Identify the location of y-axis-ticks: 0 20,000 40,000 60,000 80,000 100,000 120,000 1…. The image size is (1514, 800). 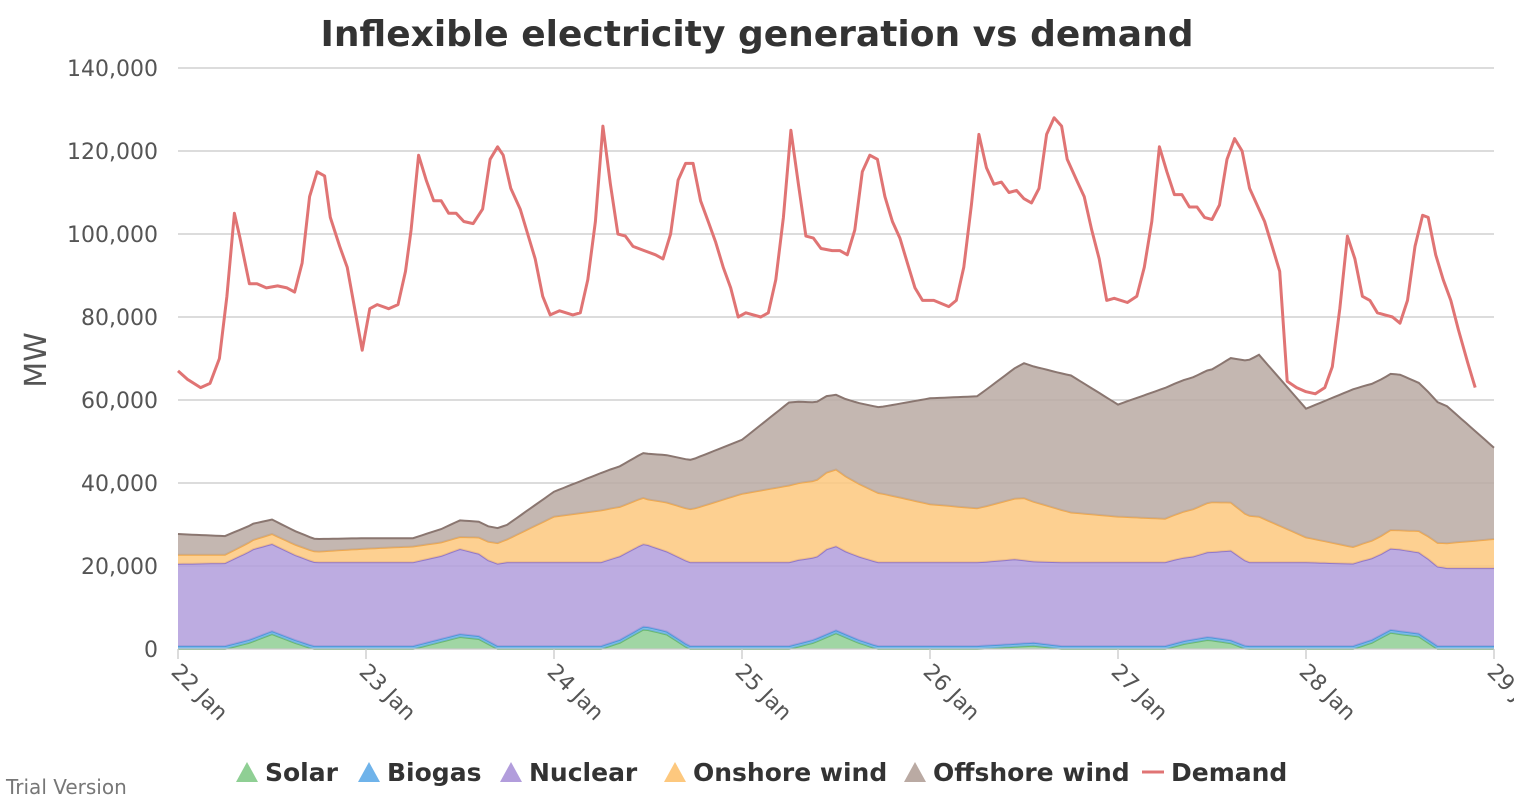
(112, 360).